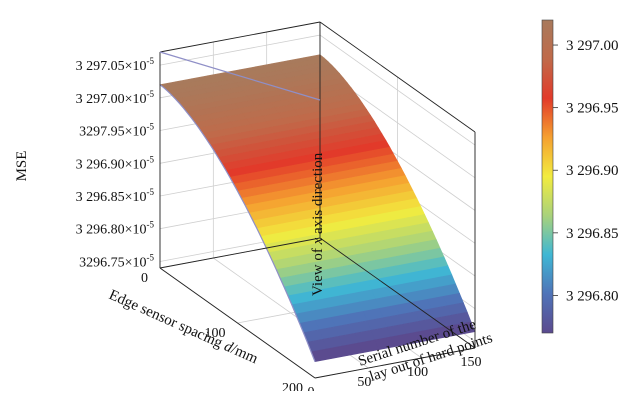  What do you see at coordinates (471, 362) in the screenshot?
I see `x-tick-label: 150` at bounding box center [471, 362].